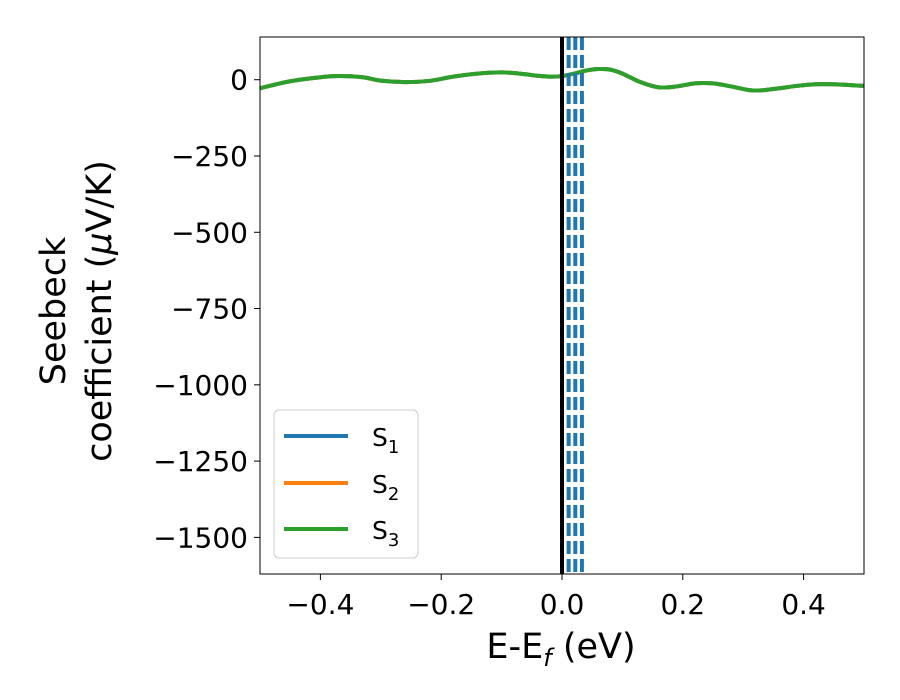  Describe the element at coordinates (594, 647) in the screenshot. I see `x-axis-title-unit: (eV)` at that location.